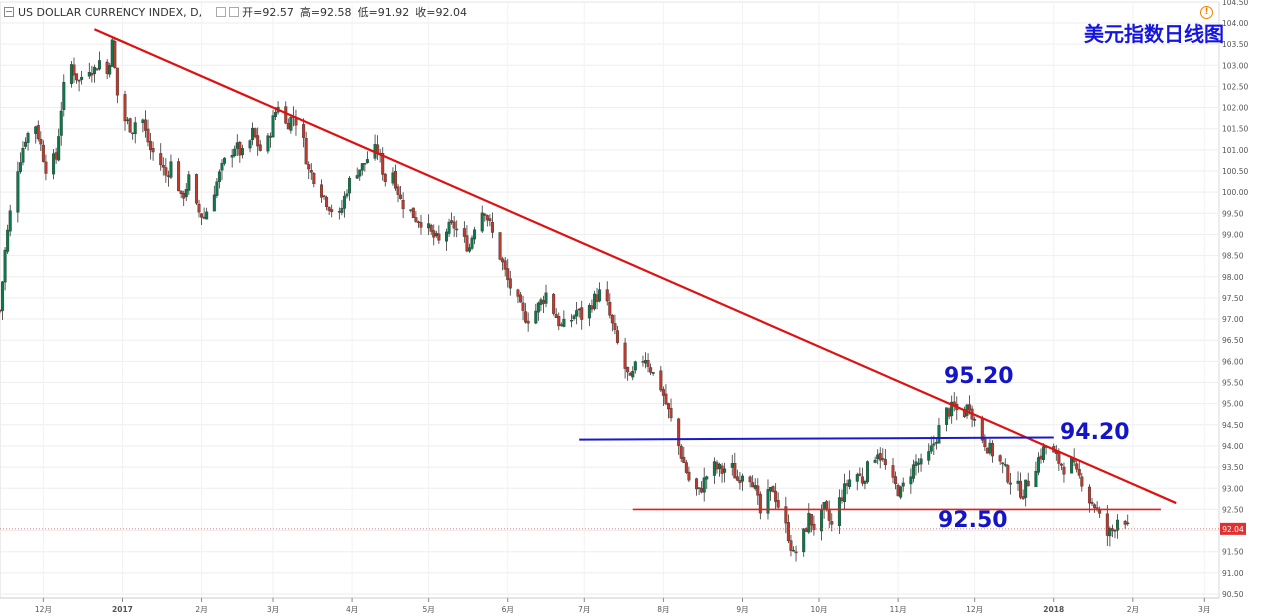  What do you see at coordinates (898, 609) in the screenshot?
I see `x-tick-label: 11月` at bounding box center [898, 609].